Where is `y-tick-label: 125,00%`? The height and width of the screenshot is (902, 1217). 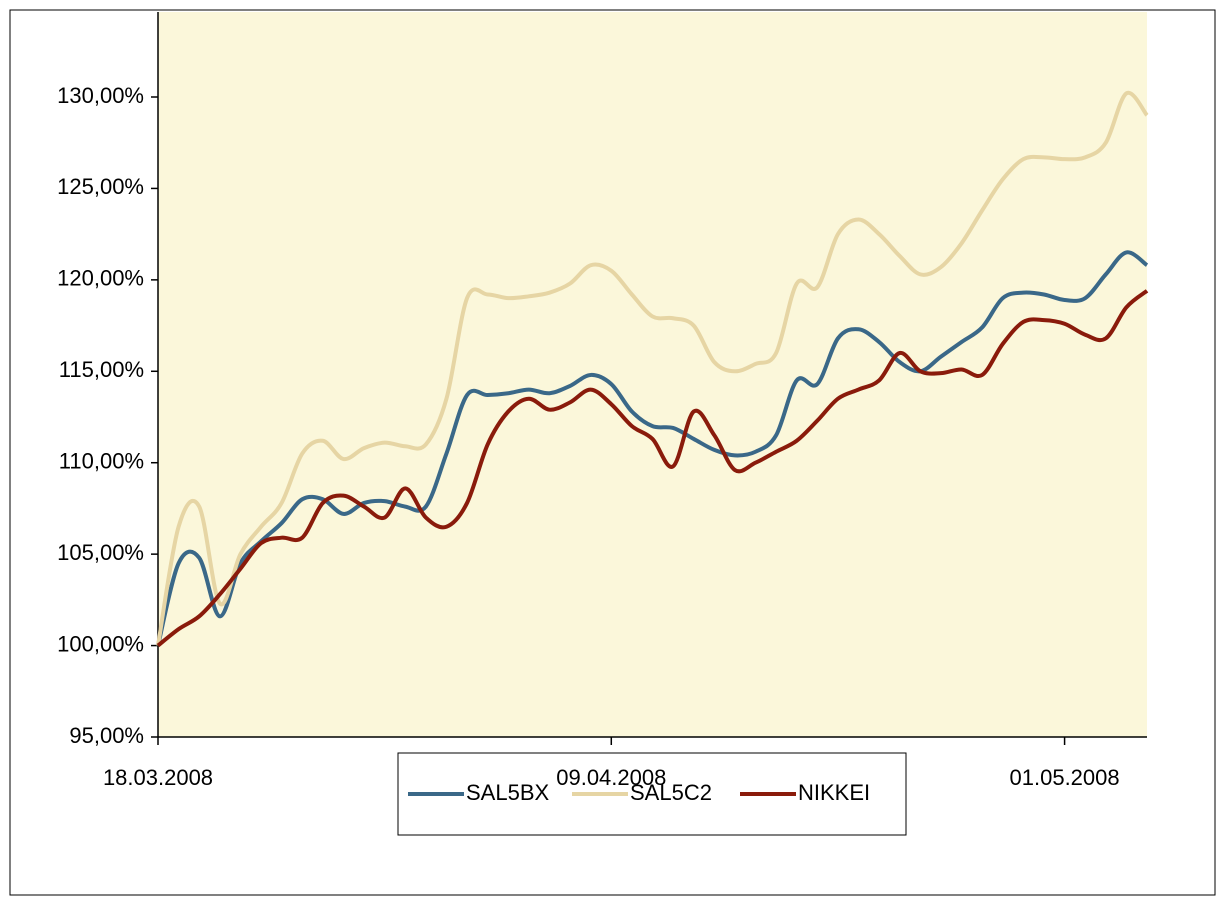 y-tick-label: 125,00% is located at coordinates (100, 186).